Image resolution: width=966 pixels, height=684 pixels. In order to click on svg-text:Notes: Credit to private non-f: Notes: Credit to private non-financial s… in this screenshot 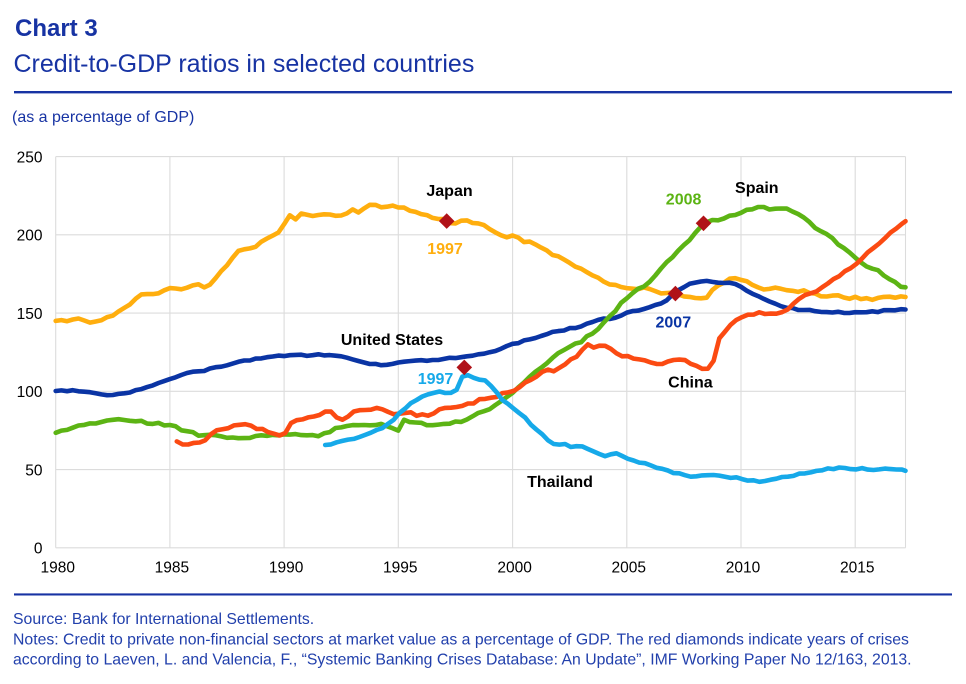, I will do `click(461, 639)`.